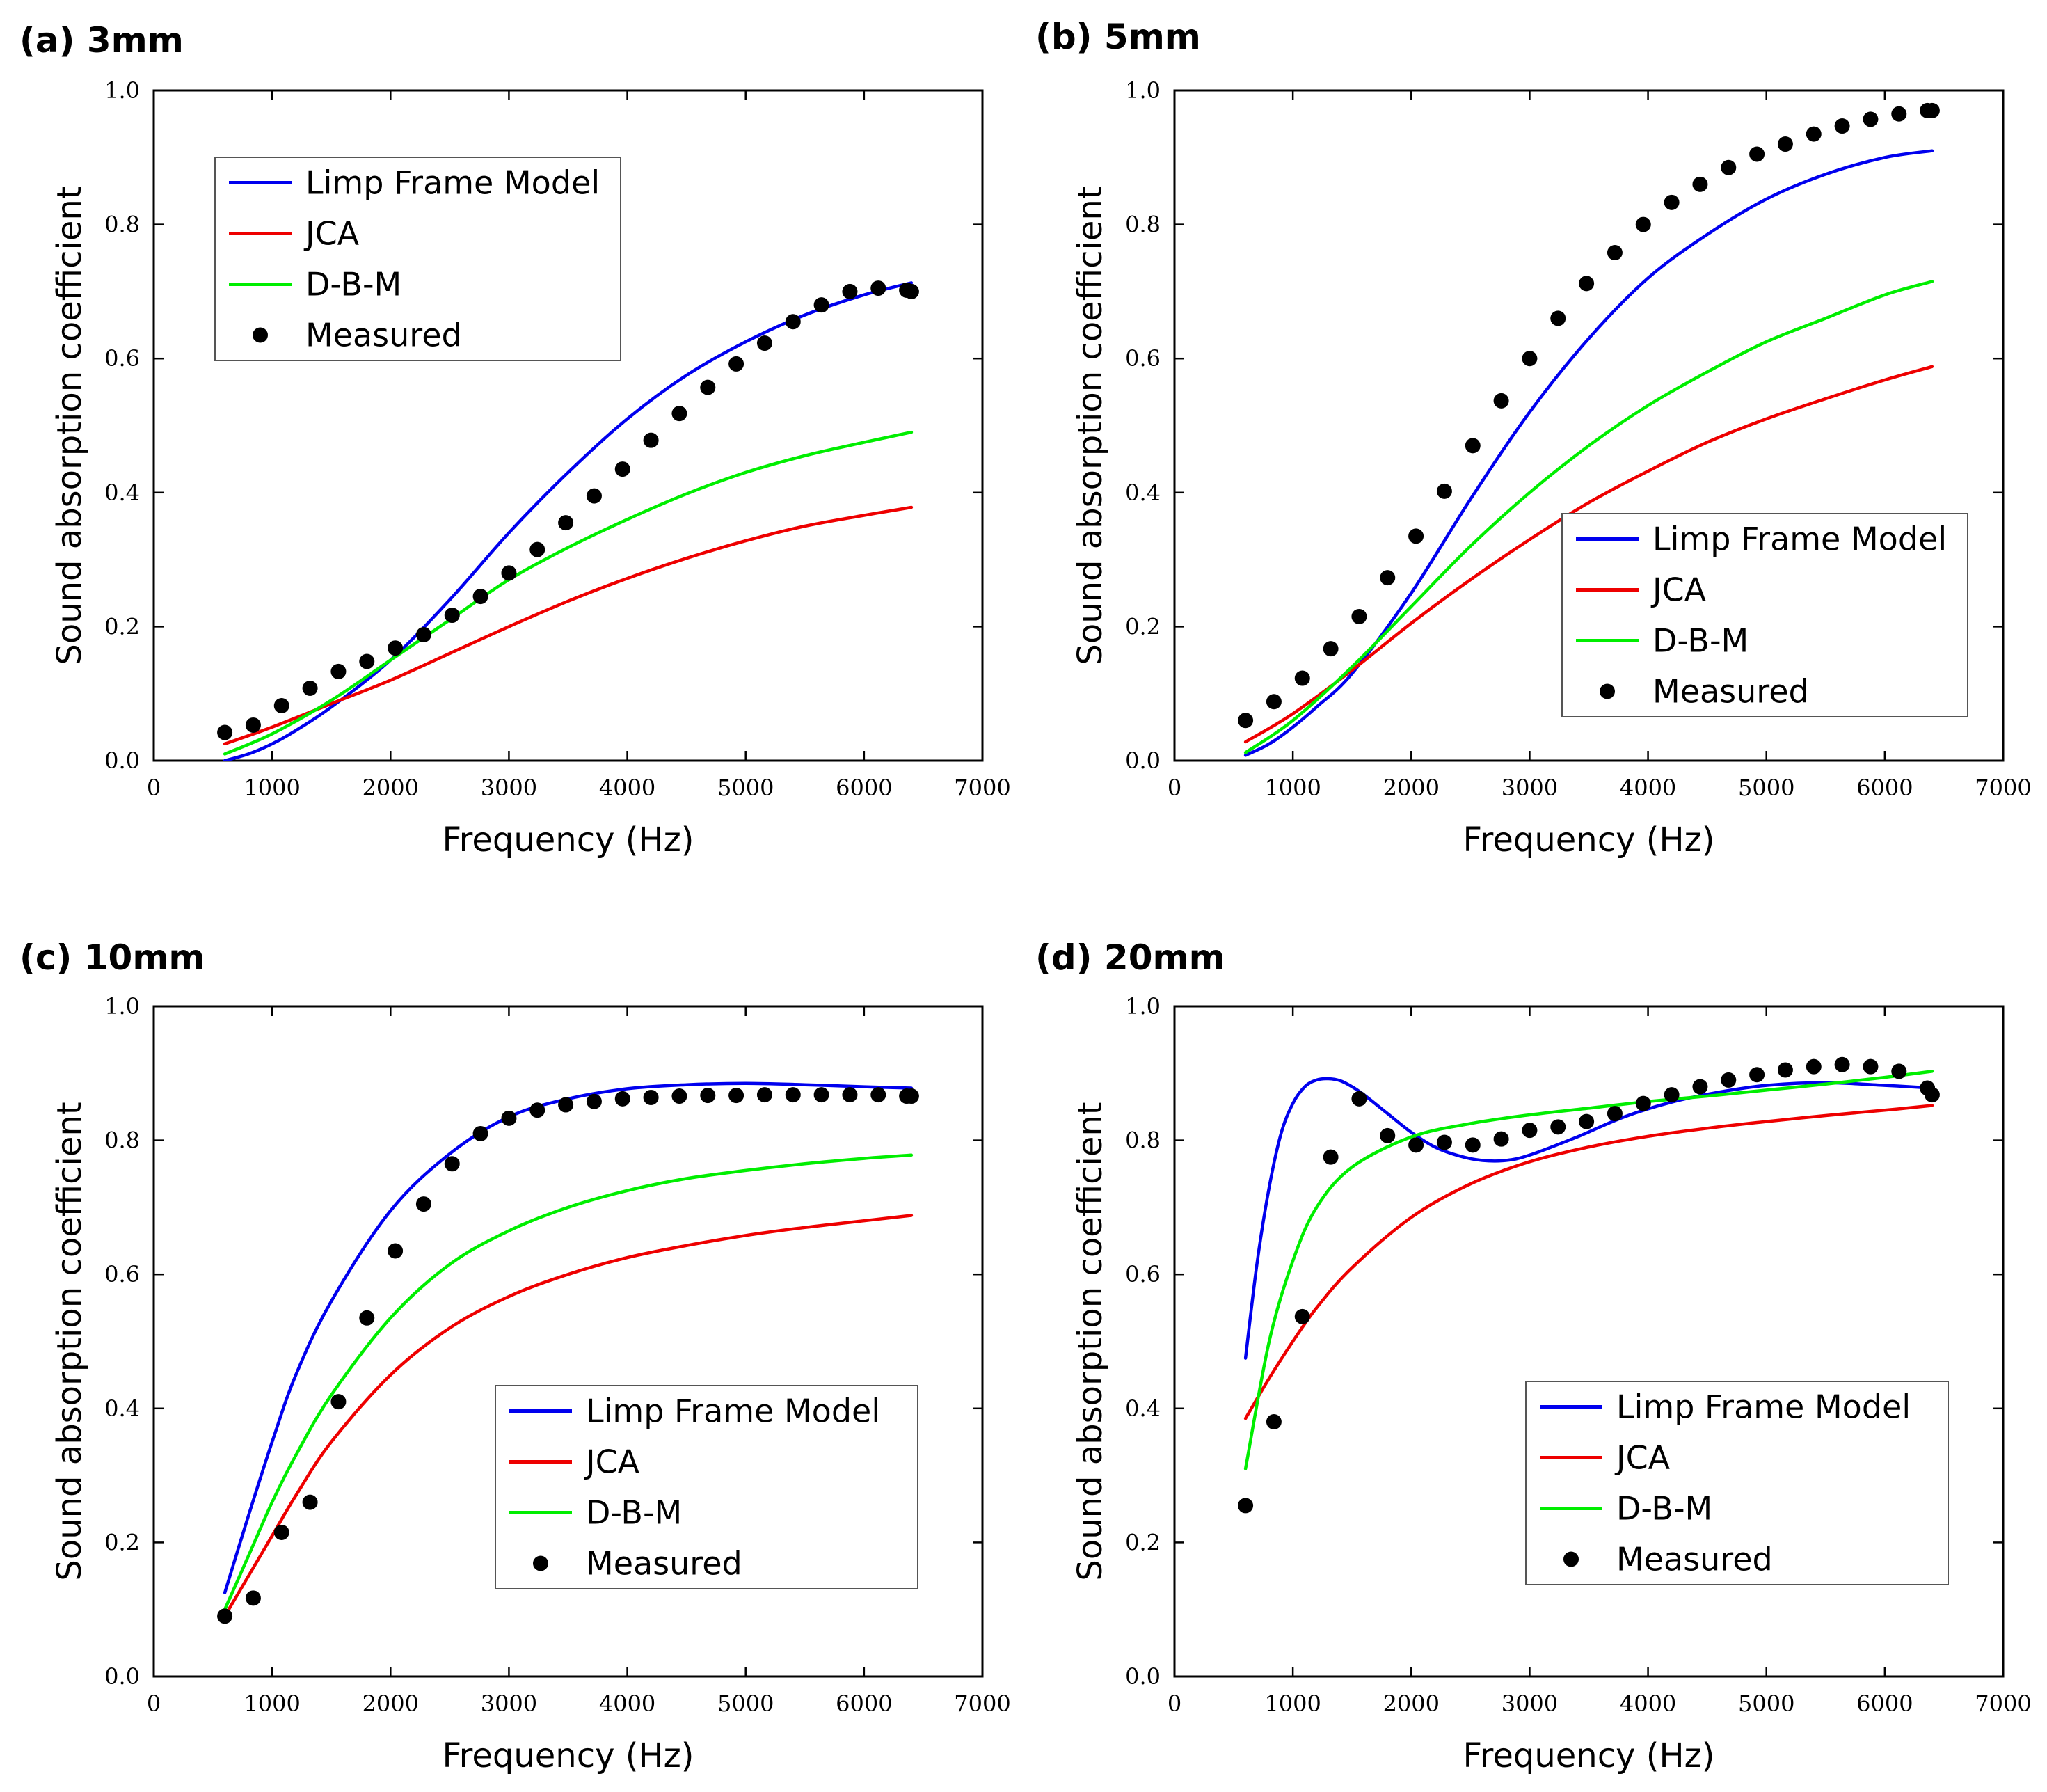  Describe the element at coordinates (1118, 37) in the screenshot. I see `panel-title: (b) 5mm` at that location.